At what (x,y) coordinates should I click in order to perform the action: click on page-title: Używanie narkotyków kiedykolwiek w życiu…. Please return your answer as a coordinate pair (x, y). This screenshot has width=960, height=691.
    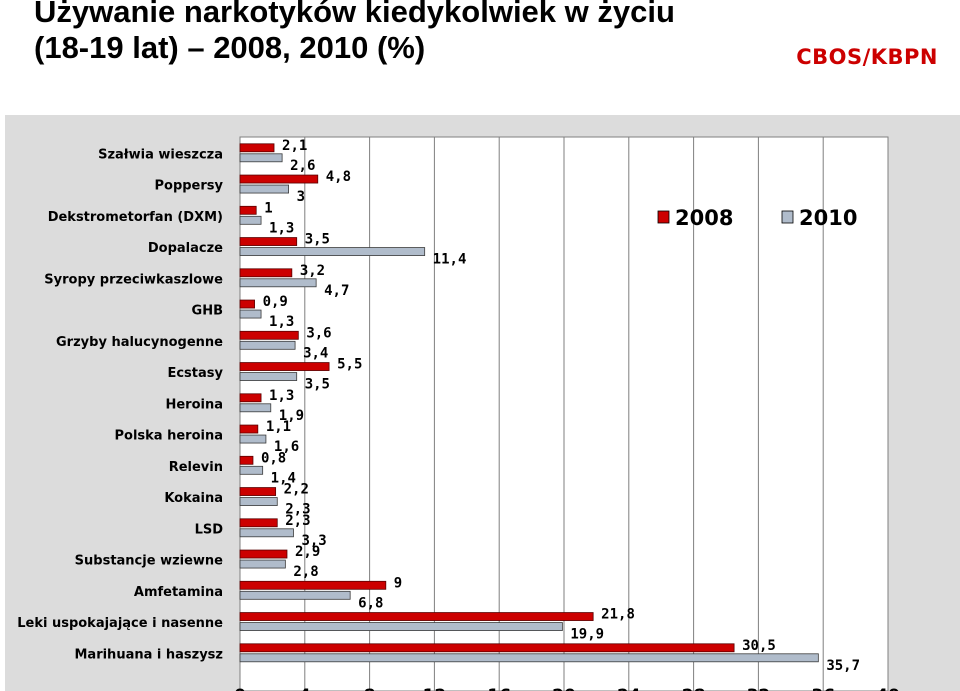
    Looking at the image, I should click on (354, 33).